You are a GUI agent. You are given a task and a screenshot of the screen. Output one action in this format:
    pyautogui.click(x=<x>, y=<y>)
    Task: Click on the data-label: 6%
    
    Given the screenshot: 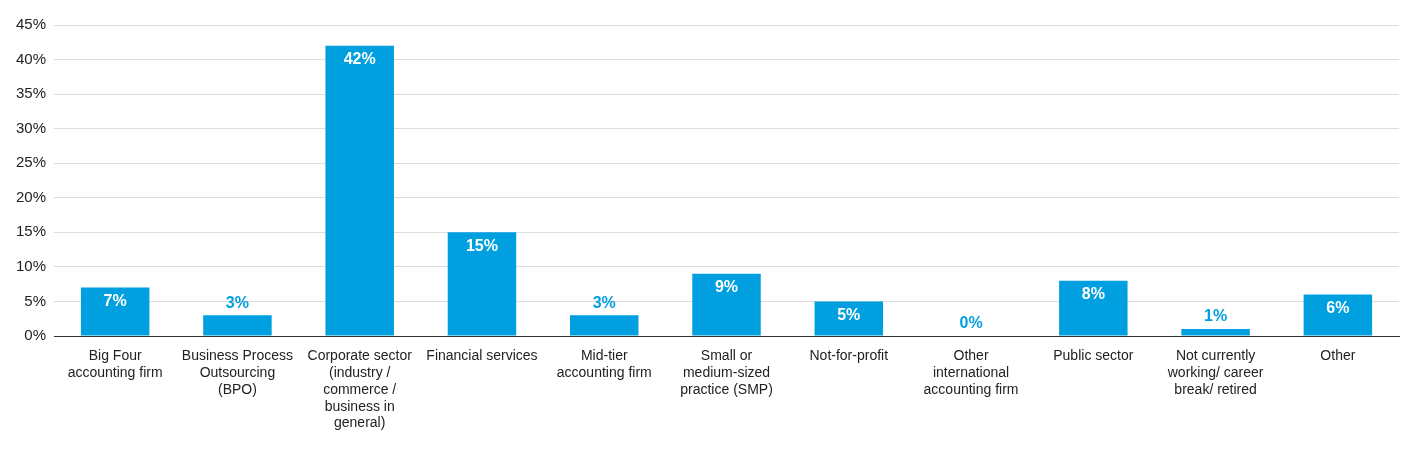 What is the action you would take?
    pyautogui.click(x=1338, y=307)
    